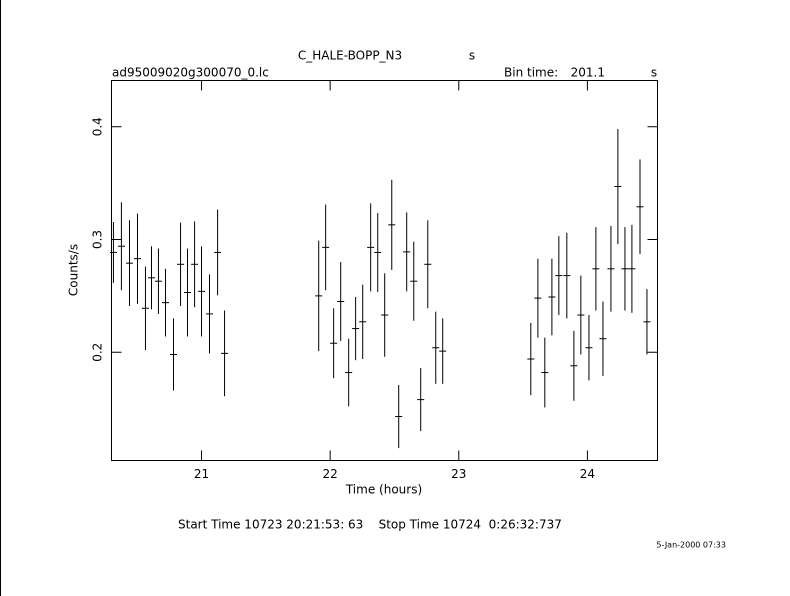 The image size is (790, 596). I want to click on y-tick-label: 0.4, so click(98, 126).